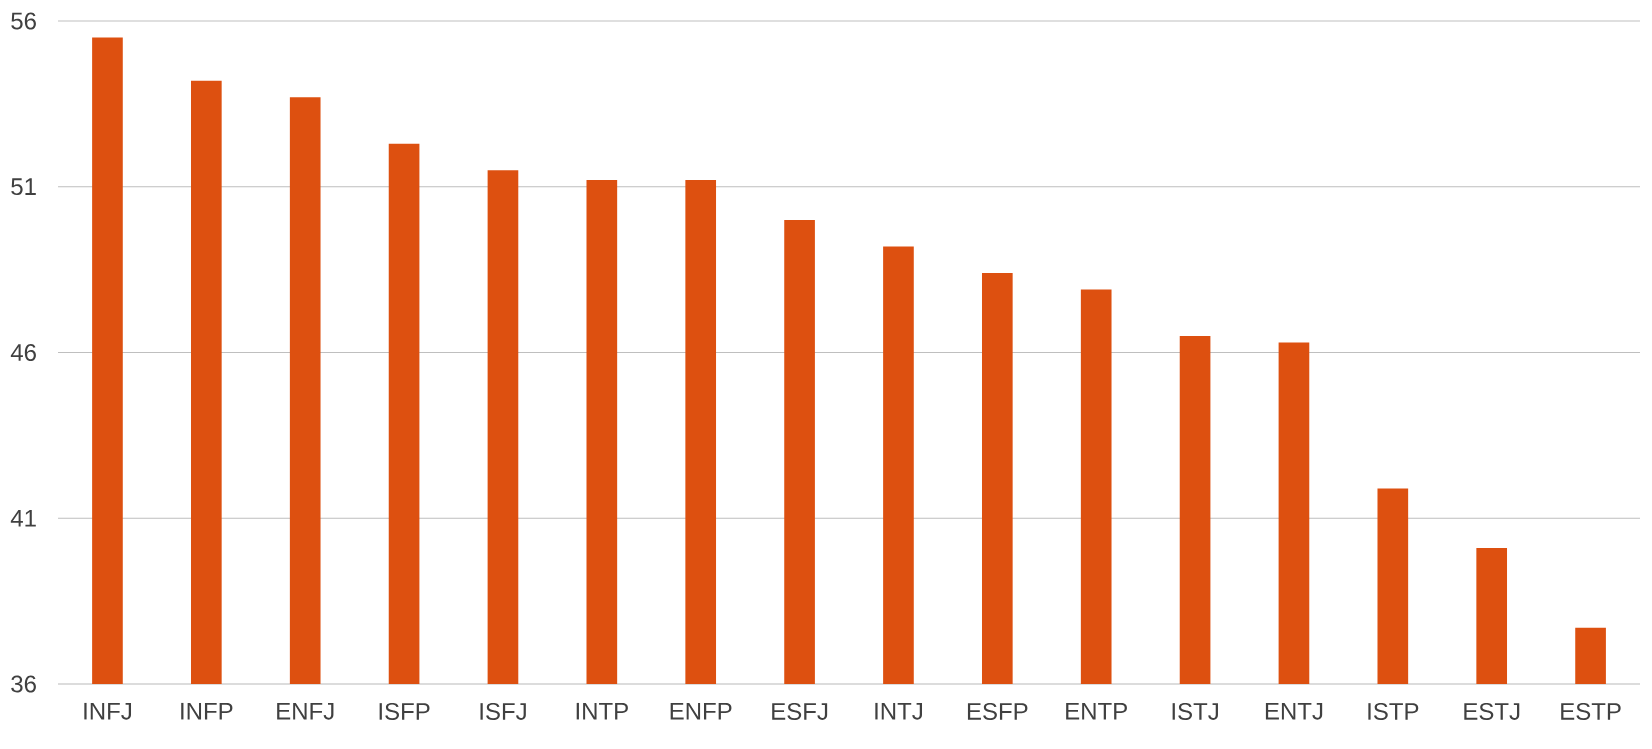 The image size is (1652, 749). I want to click on x-tick-label: ENFJ, so click(305, 711).